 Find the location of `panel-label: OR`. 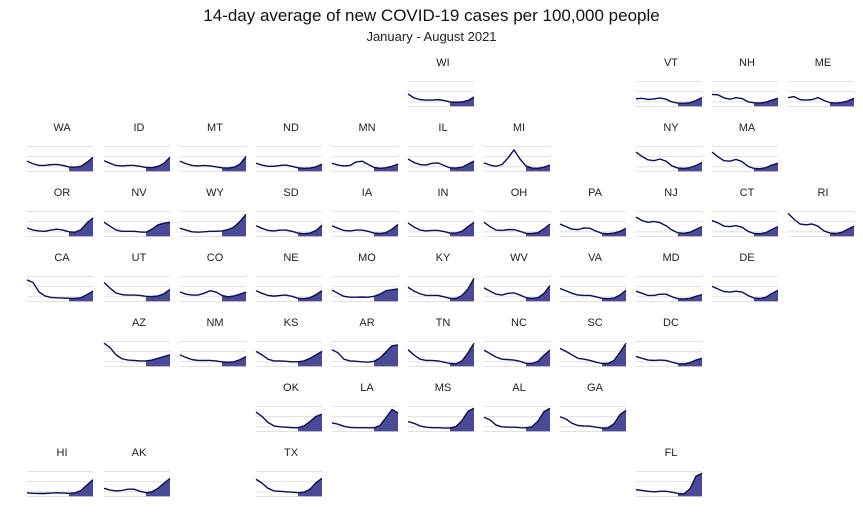

panel-label: OR is located at coordinates (62, 193).